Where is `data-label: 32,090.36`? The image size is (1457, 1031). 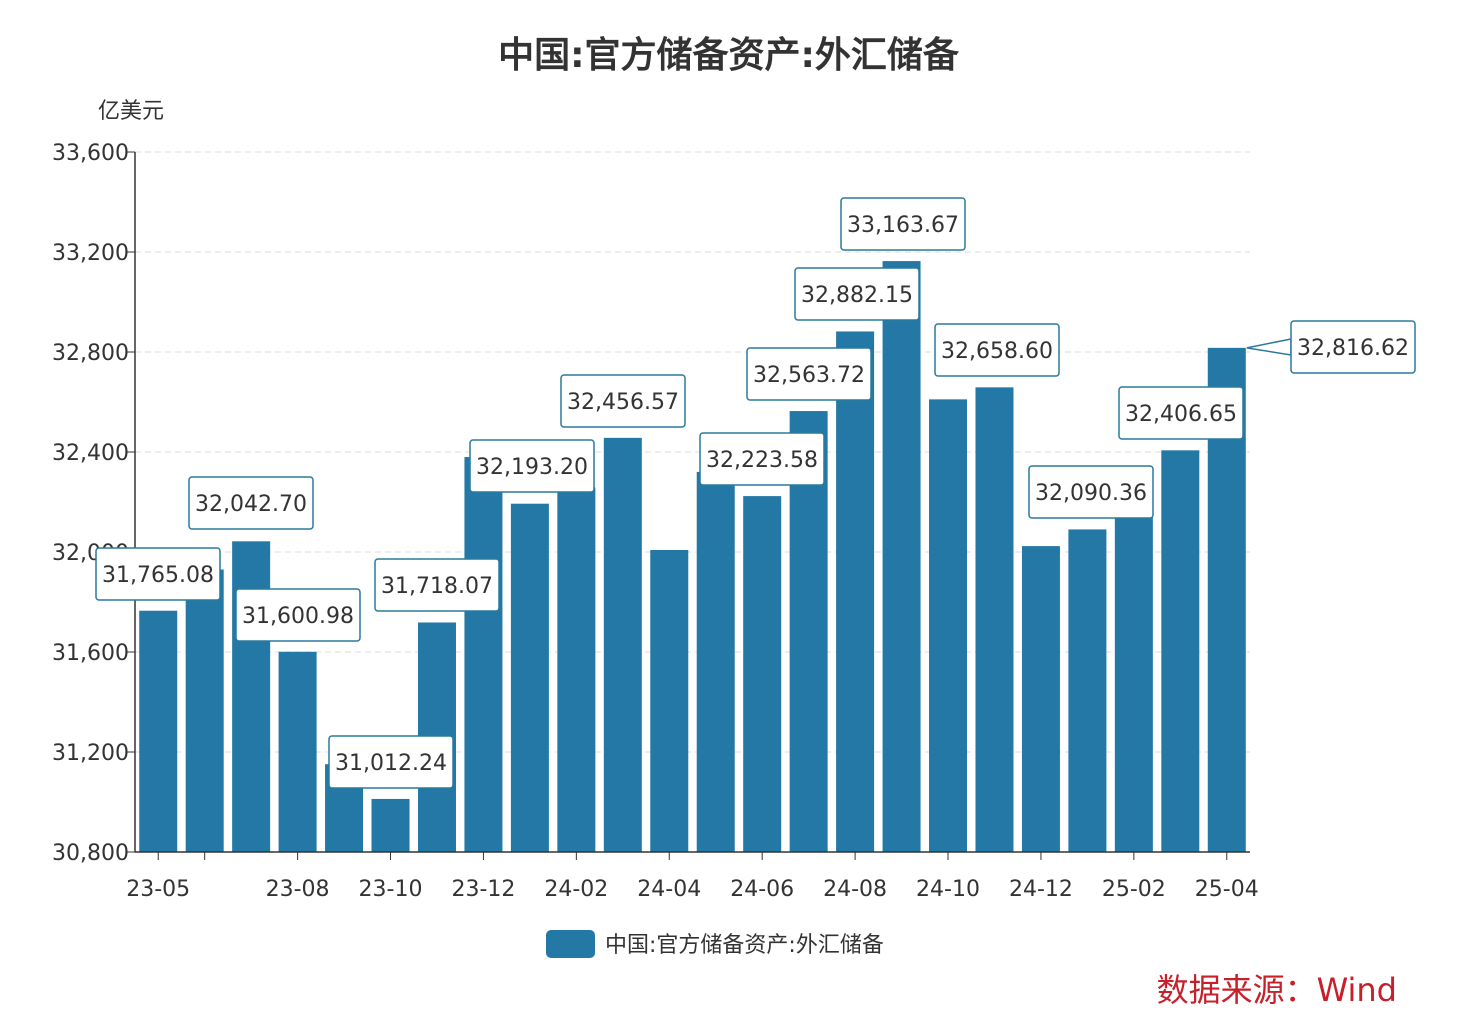 data-label: 32,090.36 is located at coordinates (1091, 493).